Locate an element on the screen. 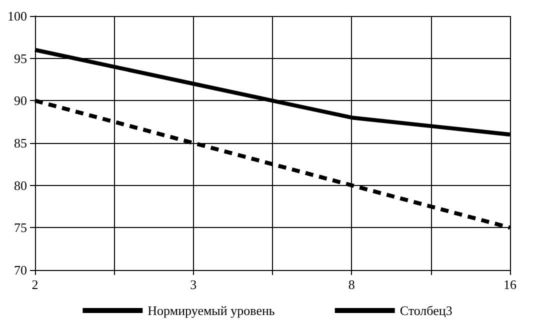 This screenshot has height=326, width=535. y-tick-label: 80 is located at coordinates (20, 185).